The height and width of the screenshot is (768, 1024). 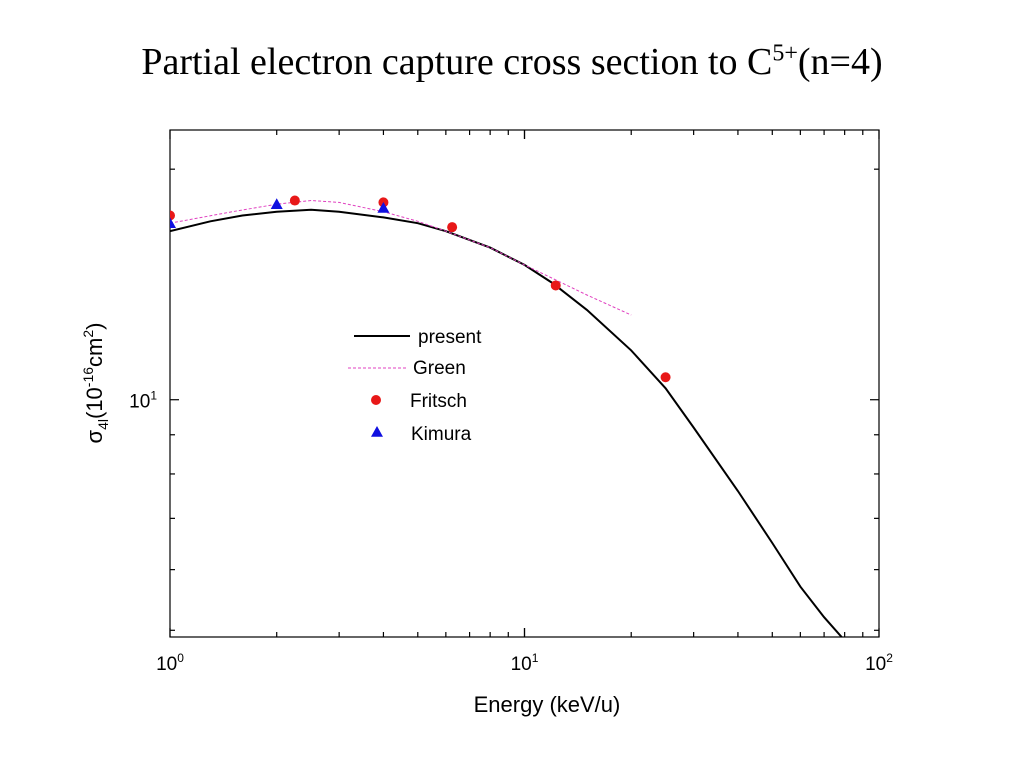 What do you see at coordinates (441, 434) in the screenshot?
I see `legend-kimura-label: Kimura` at bounding box center [441, 434].